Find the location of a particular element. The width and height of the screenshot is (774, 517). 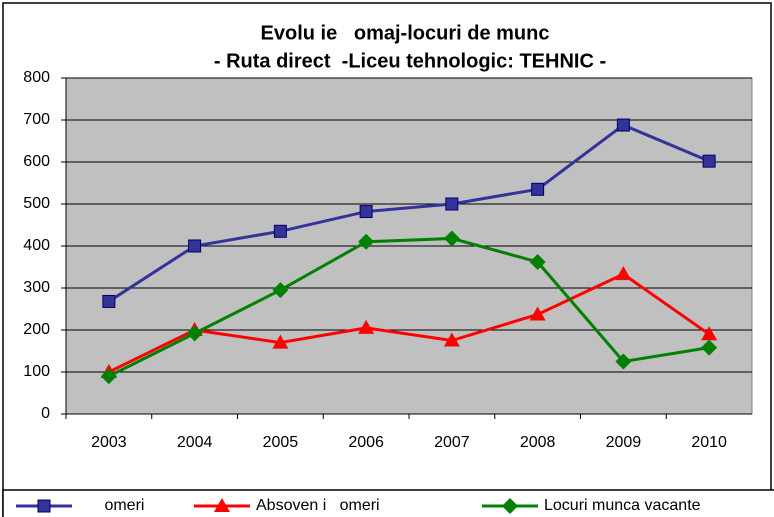

chart-title: Evolu ie omaj-locuri de munc is located at coordinates (405, 33).